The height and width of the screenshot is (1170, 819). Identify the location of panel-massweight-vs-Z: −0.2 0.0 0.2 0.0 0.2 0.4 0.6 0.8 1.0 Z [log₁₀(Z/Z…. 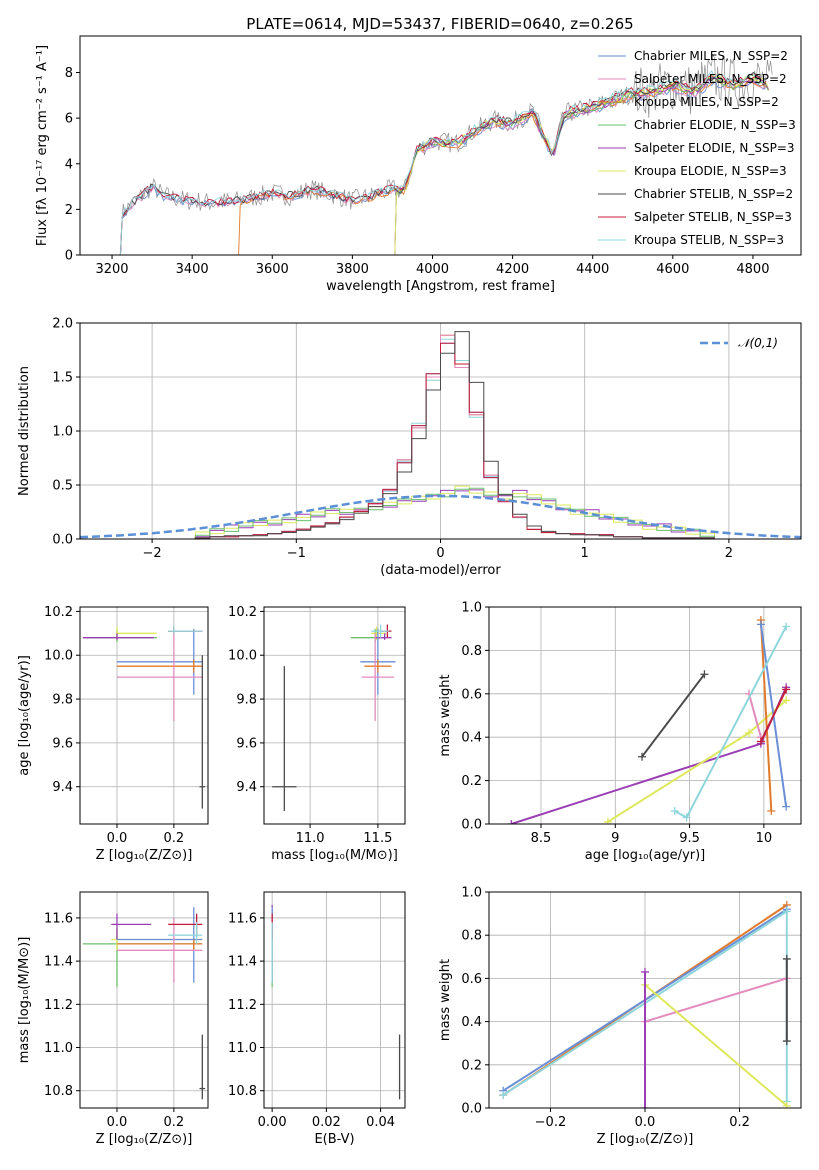
(620, 1016).